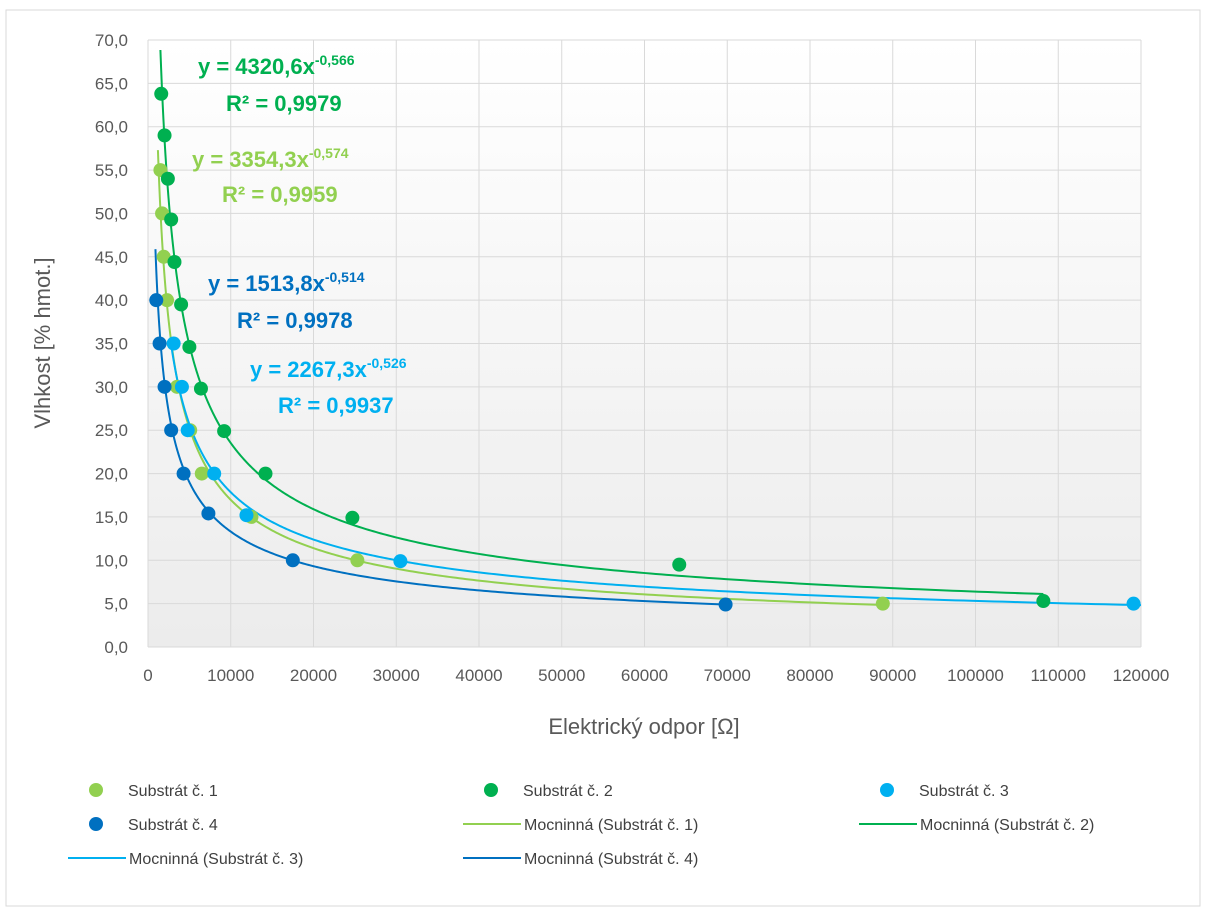 Image resolution: width=1206 pixels, height=915 pixels. Describe the element at coordinates (116, 647) in the screenshot. I see `y-tick-label: 0,0` at that location.